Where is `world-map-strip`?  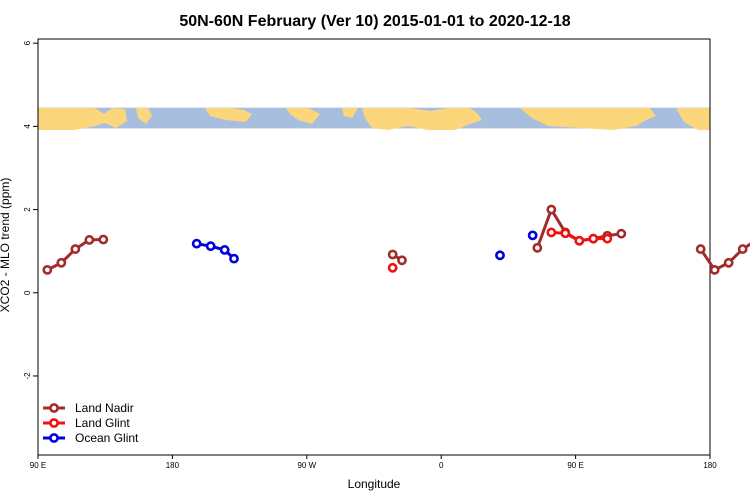 world-map-strip is located at coordinates (374, 118).